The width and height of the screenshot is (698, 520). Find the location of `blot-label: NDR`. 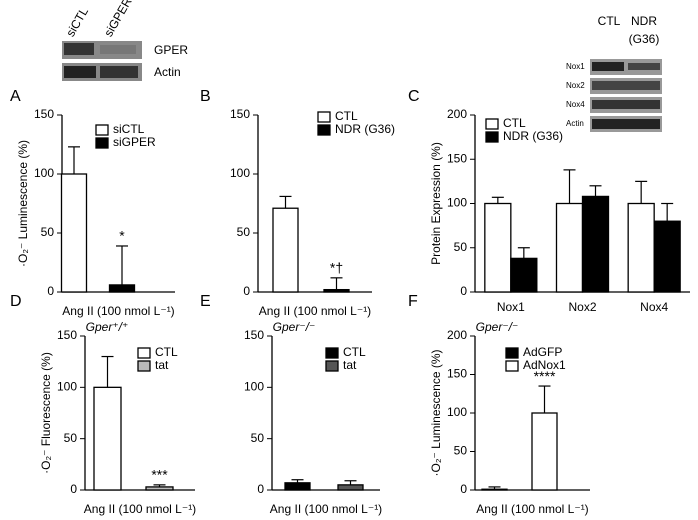

blot-label: NDR is located at coordinates (644, 21).